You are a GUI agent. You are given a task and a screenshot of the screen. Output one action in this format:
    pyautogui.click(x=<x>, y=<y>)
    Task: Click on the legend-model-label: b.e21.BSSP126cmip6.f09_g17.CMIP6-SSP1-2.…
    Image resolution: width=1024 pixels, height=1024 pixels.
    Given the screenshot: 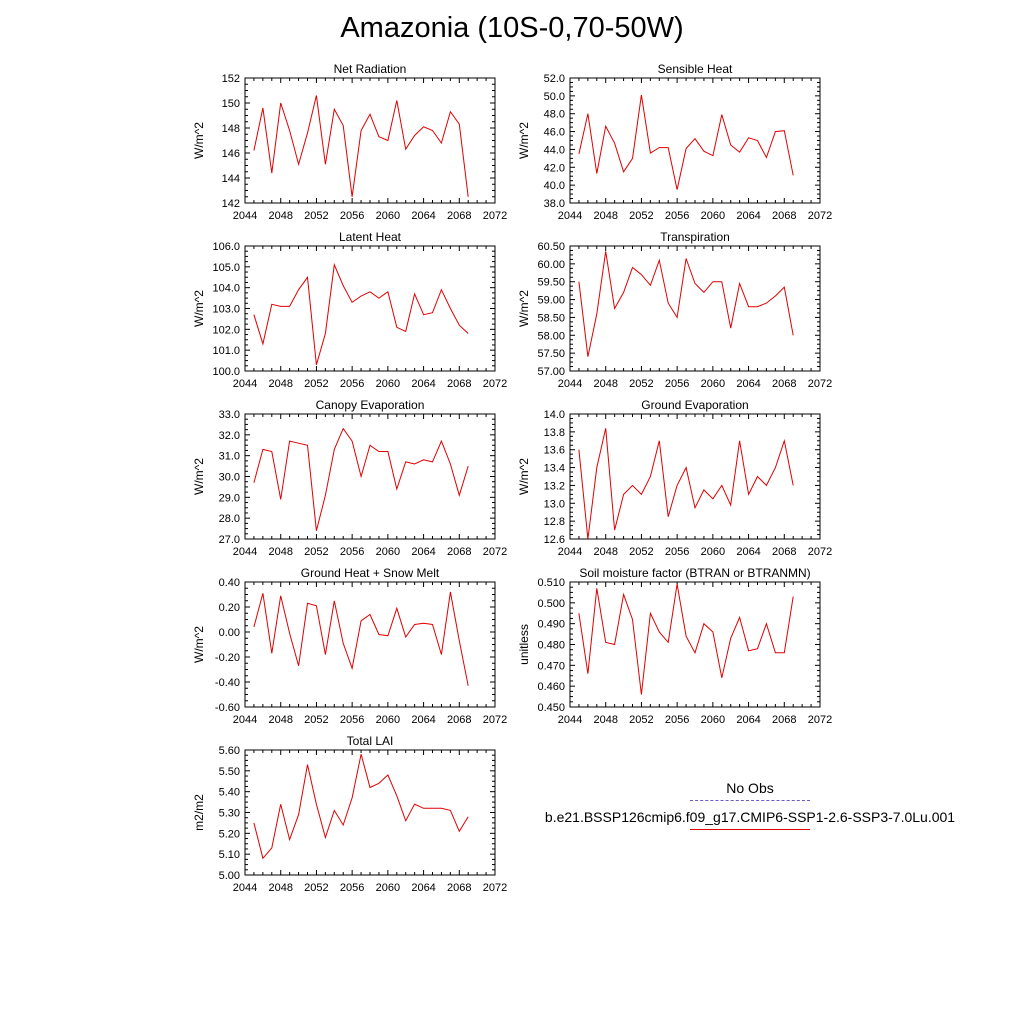 What is the action you would take?
    pyautogui.click(x=750, y=817)
    